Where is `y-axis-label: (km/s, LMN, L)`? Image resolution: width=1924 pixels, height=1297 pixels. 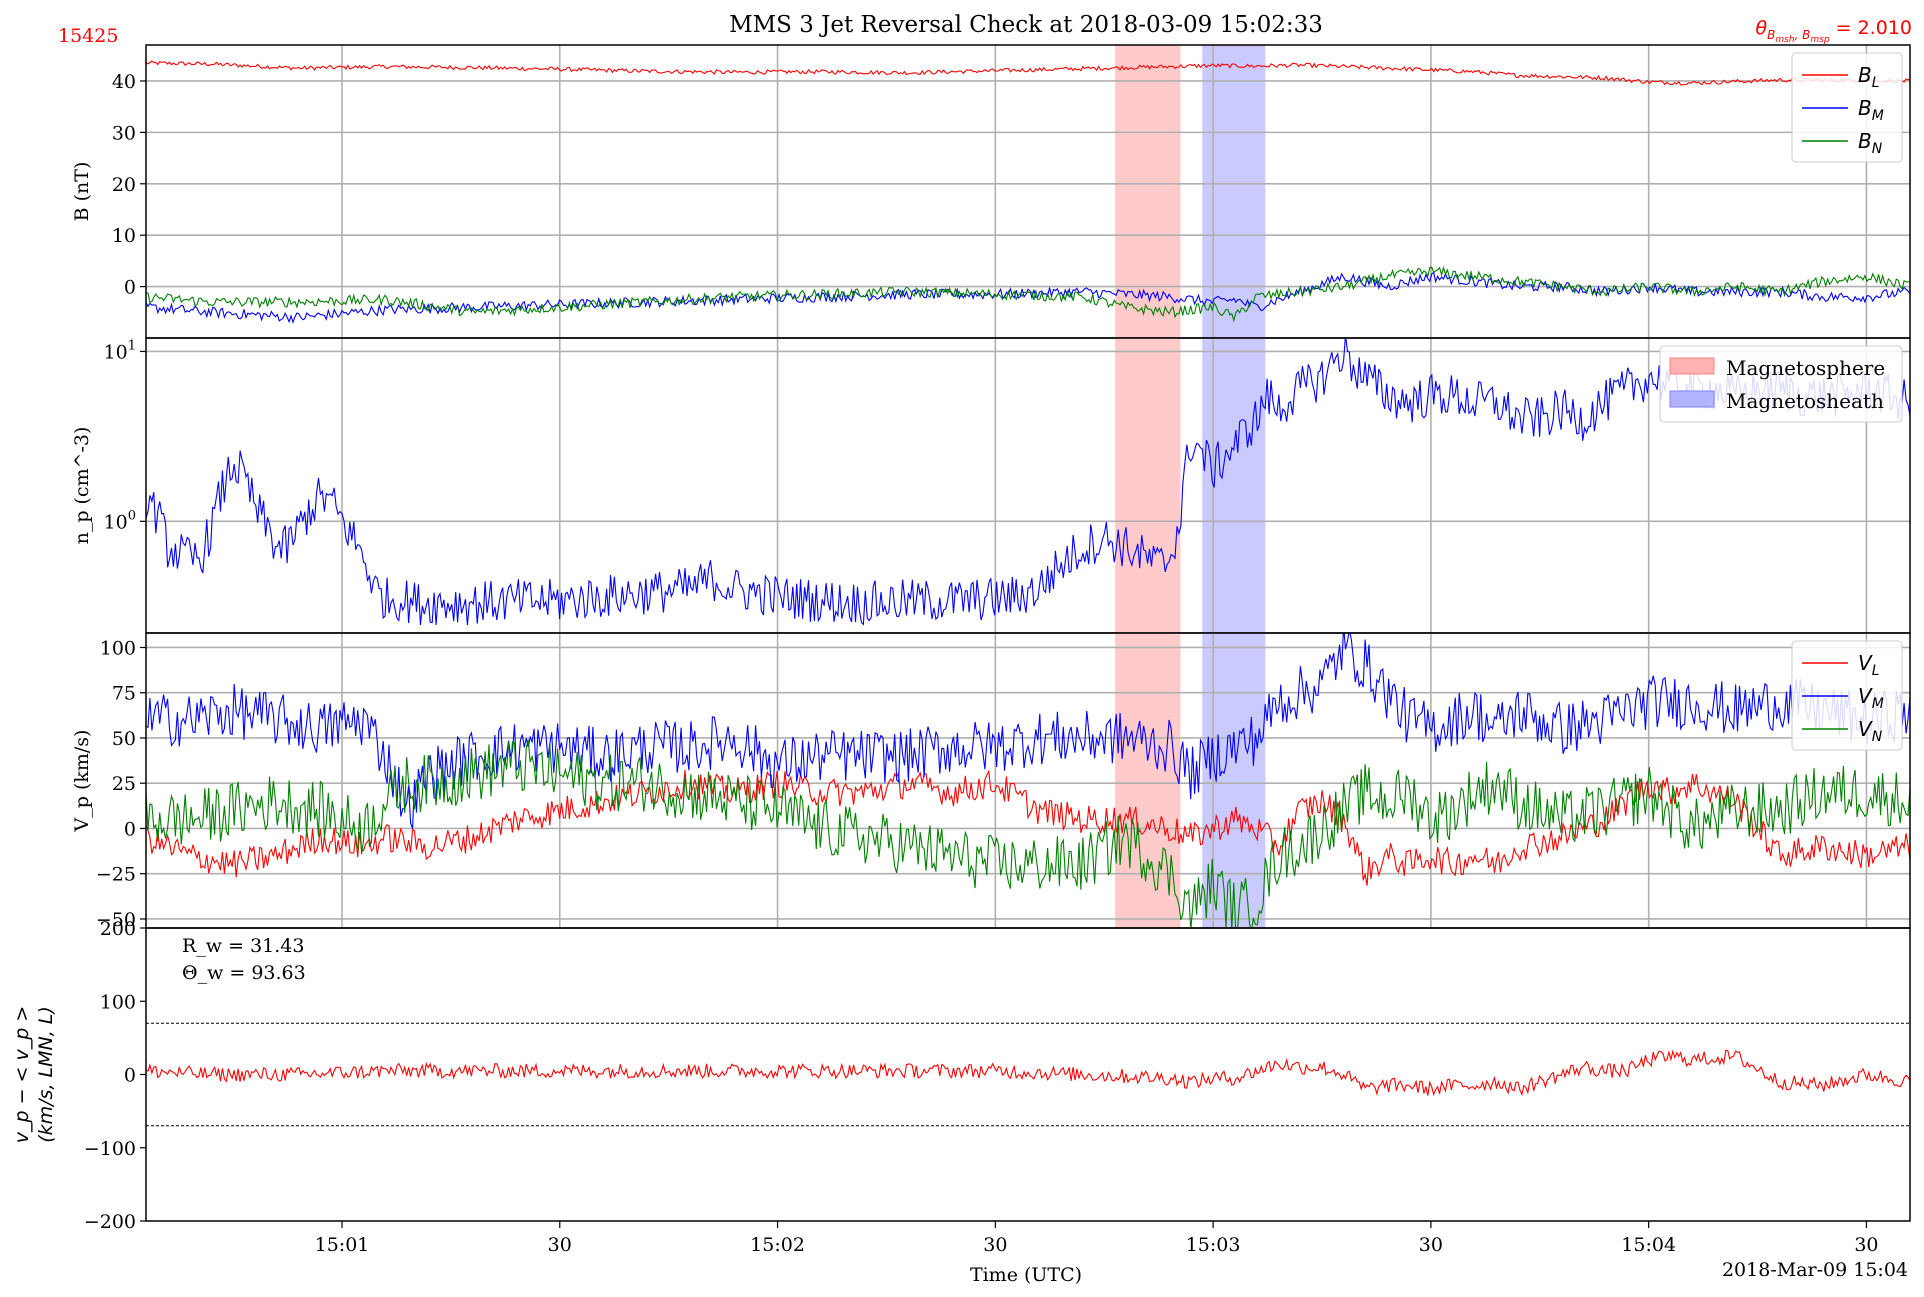 y-axis-label: (km/s, LMN, L) is located at coordinates (46, 1074).